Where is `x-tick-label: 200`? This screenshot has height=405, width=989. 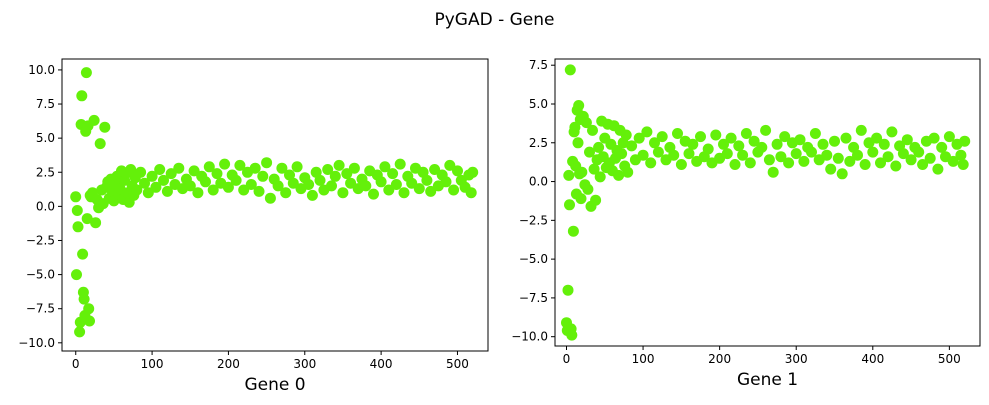
x-tick-label: 200 is located at coordinates (719, 359).